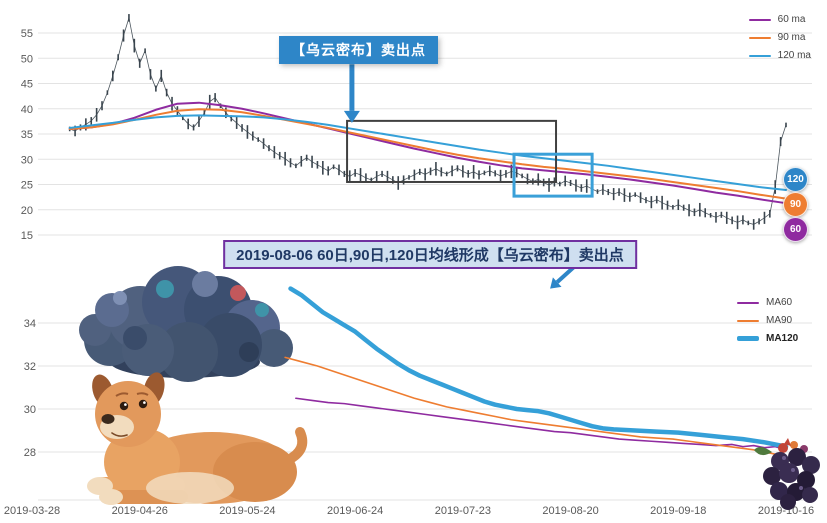 The height and width of the screenshot is (523, 827). Describe the element at coordinates (786, 511) in the screenshot. I see `svg-text: 2019-10-16` at that location.